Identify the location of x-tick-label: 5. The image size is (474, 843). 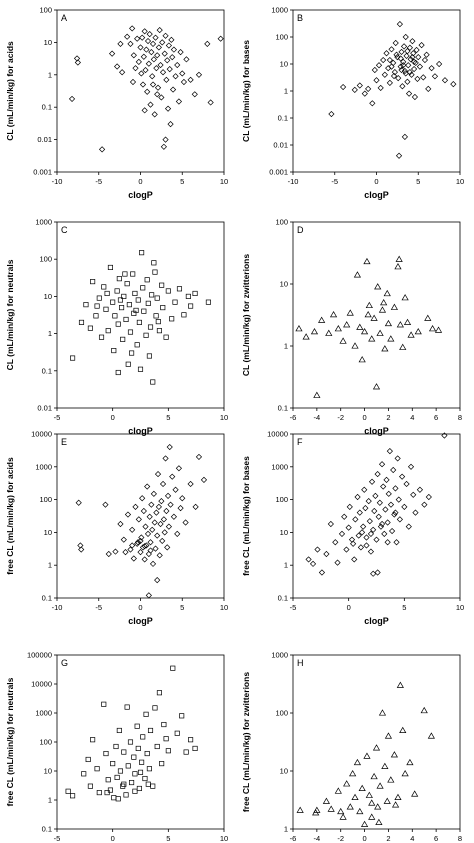
(182, 607).